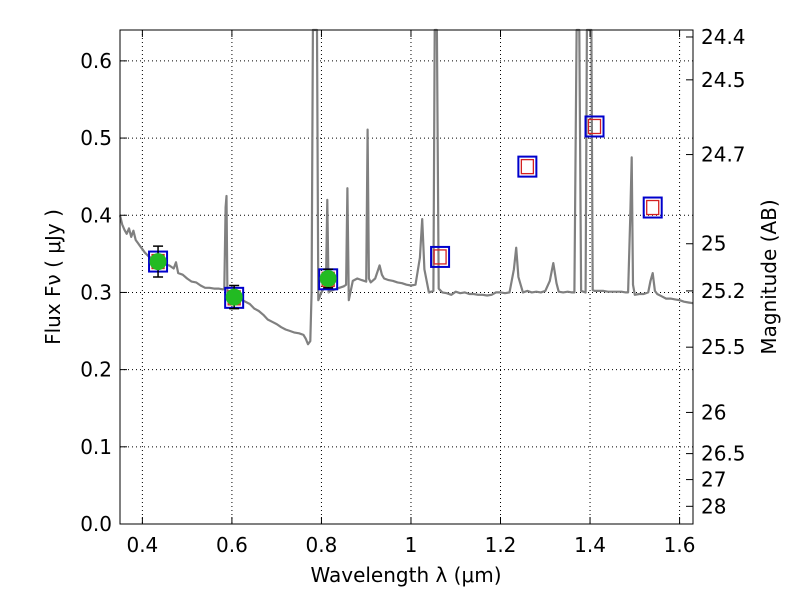 The height and width of the screenshot is (604, 800). Describe the element at coordinates (411, 545) in the screenshot. I see `x-tick-label: 1` at that location.